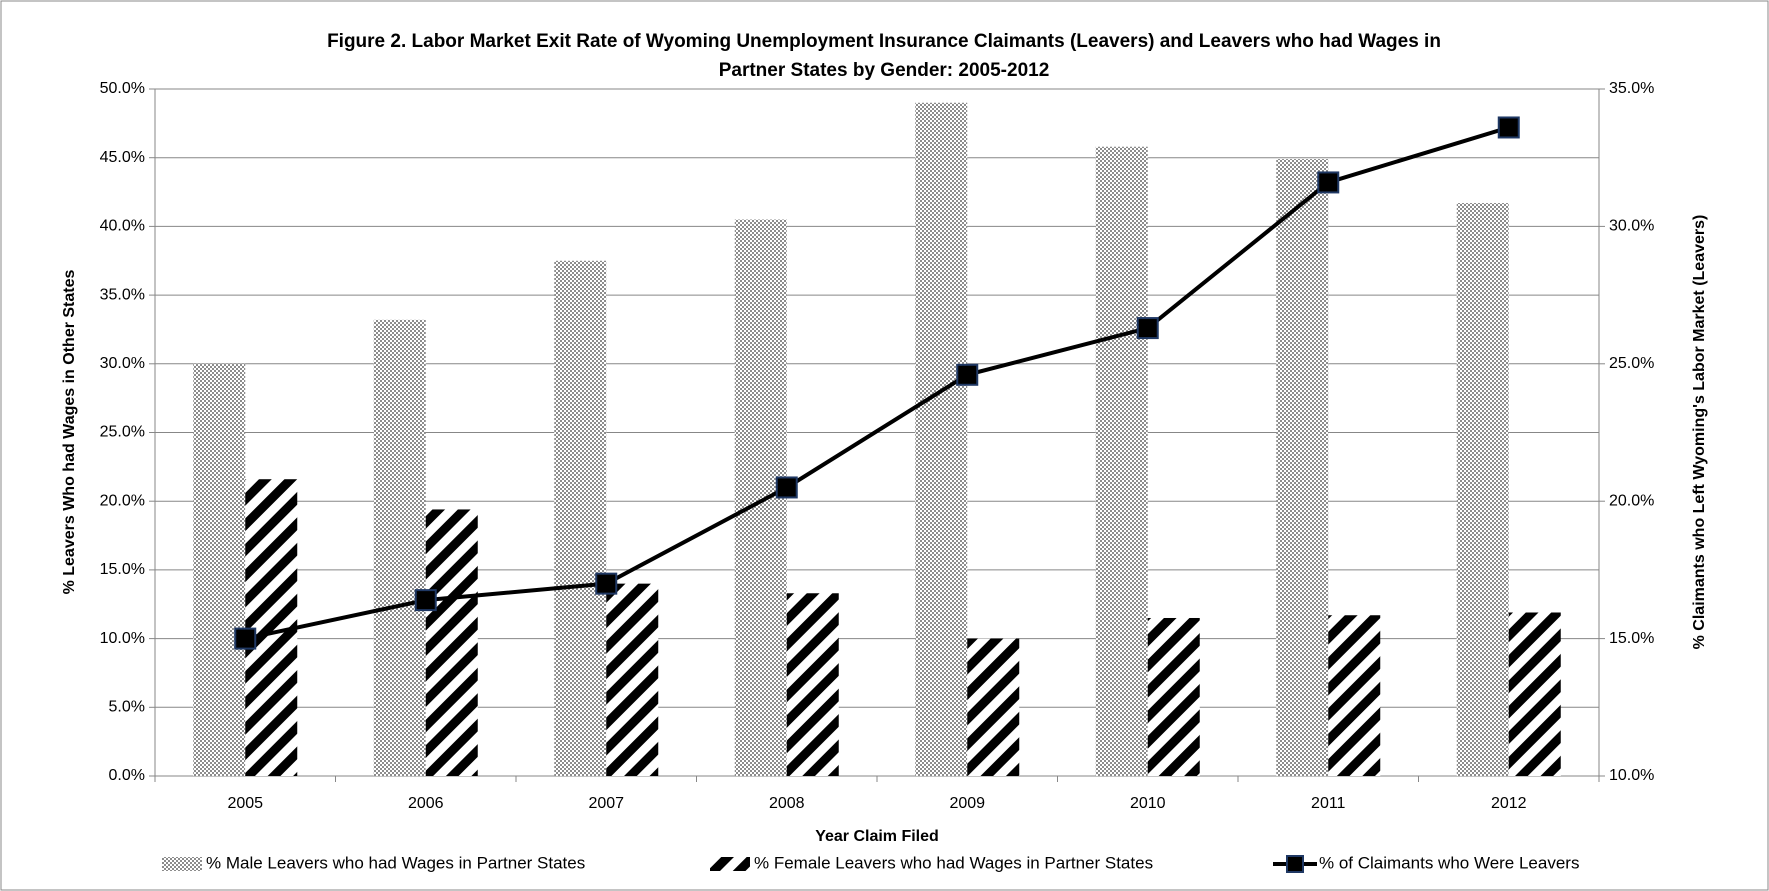 The image size is (1769, 891). Describe the element at coordinates (1148, 803) in the screenshot. I see `x-tick-label: 2010` at that location.